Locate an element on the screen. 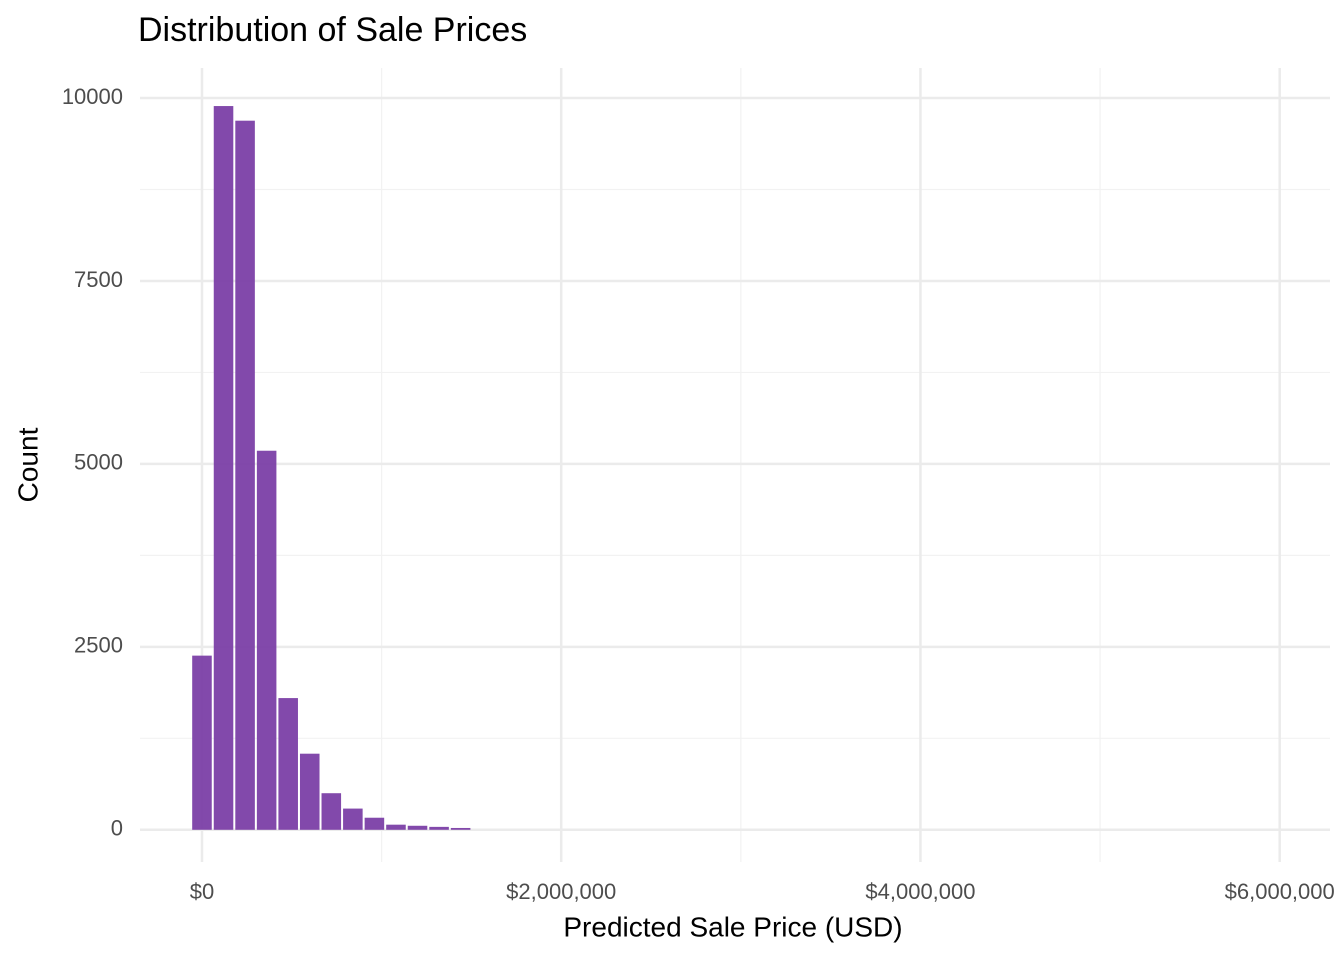  x-tick-label: $6,000,000 is located at coordinates (1280, 891).